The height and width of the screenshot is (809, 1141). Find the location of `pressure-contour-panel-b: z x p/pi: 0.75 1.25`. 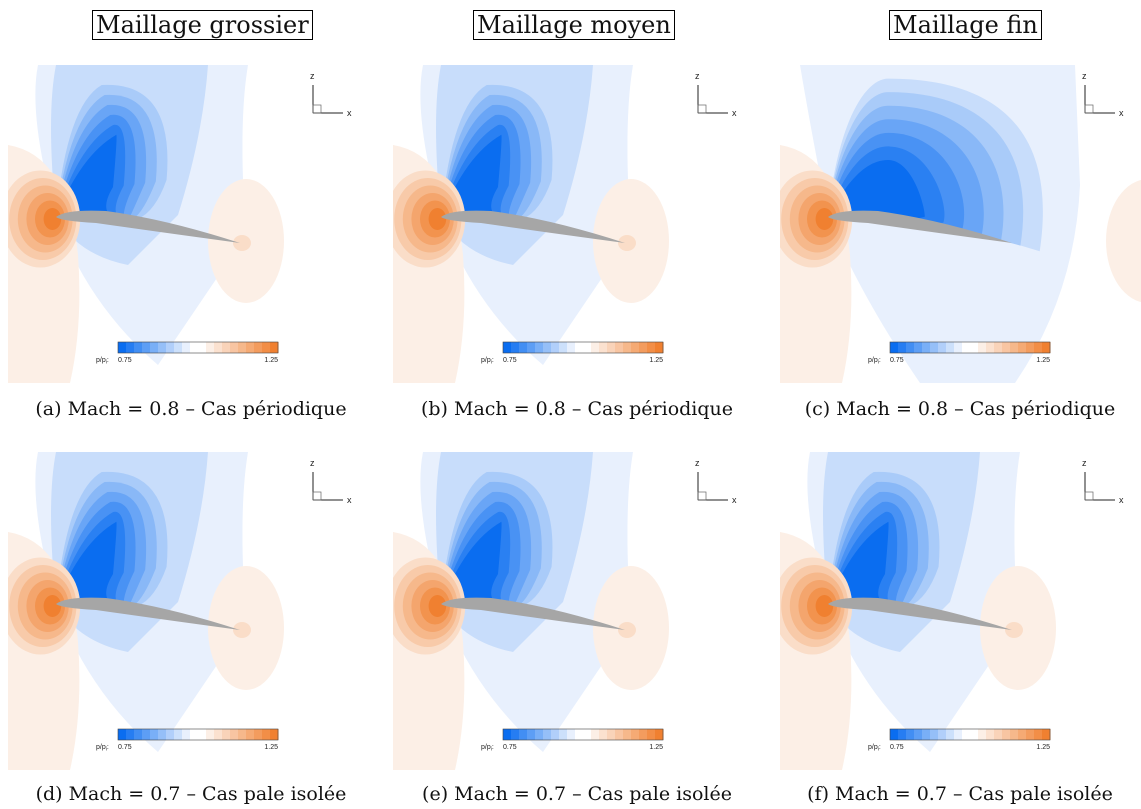

pressure-contour-panel-b: z x p/pi: 0.75 1.25 is located at coordinates (577, 224).